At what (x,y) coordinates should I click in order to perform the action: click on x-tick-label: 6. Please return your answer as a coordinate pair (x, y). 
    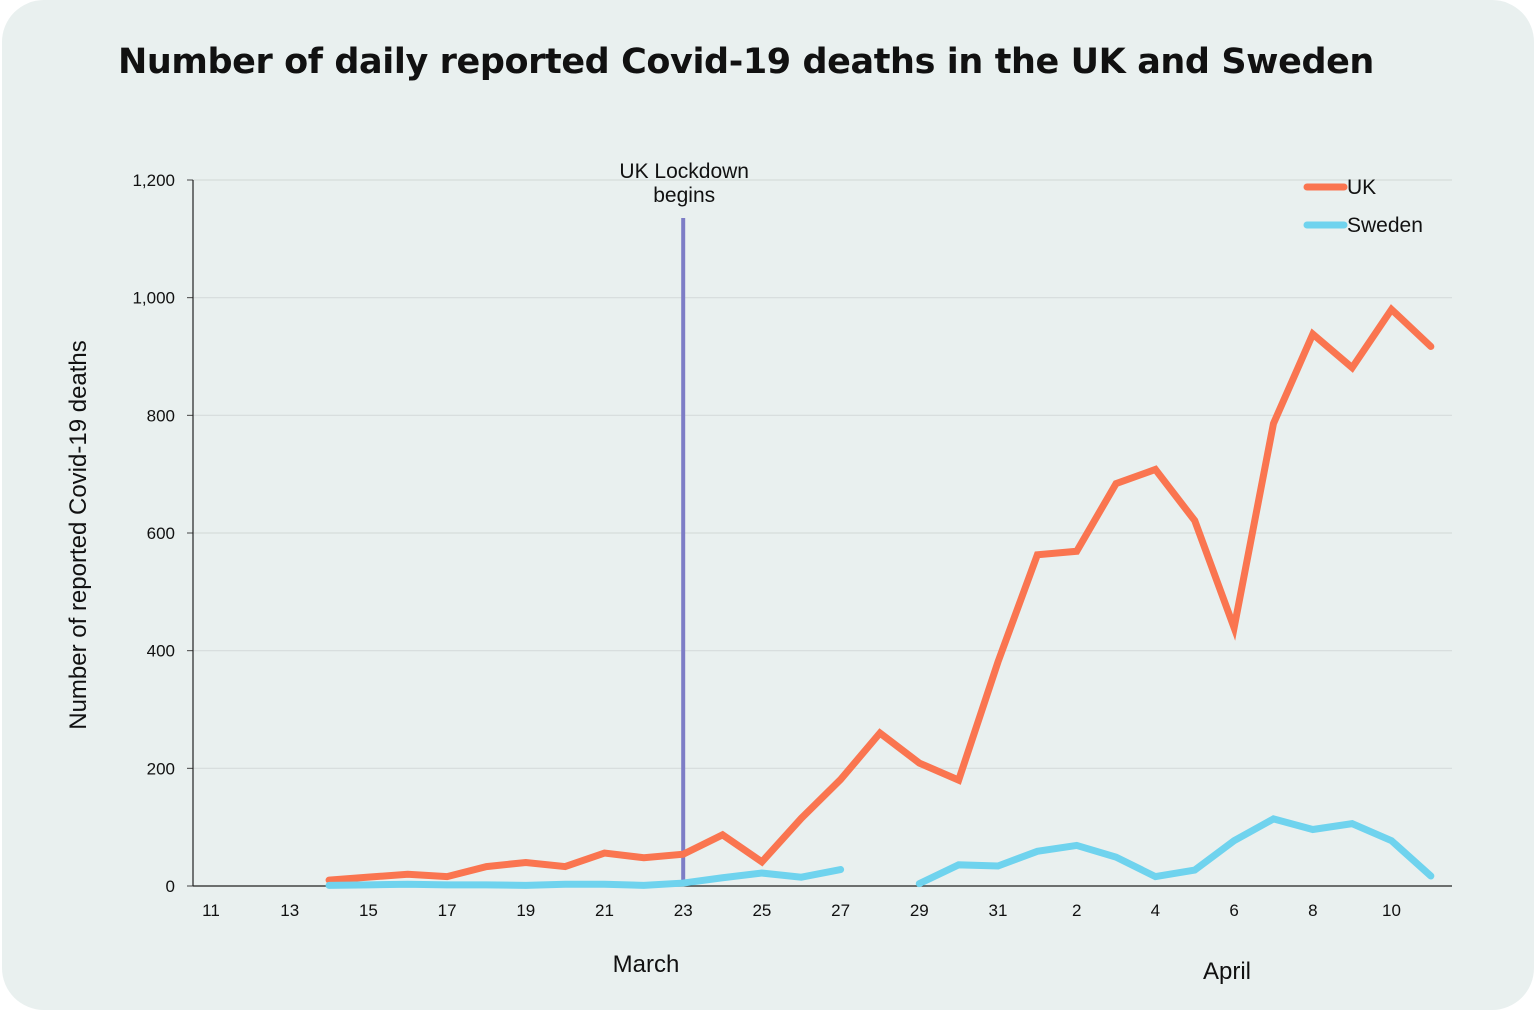
    Looking at the image, I should click on (1233, 910).